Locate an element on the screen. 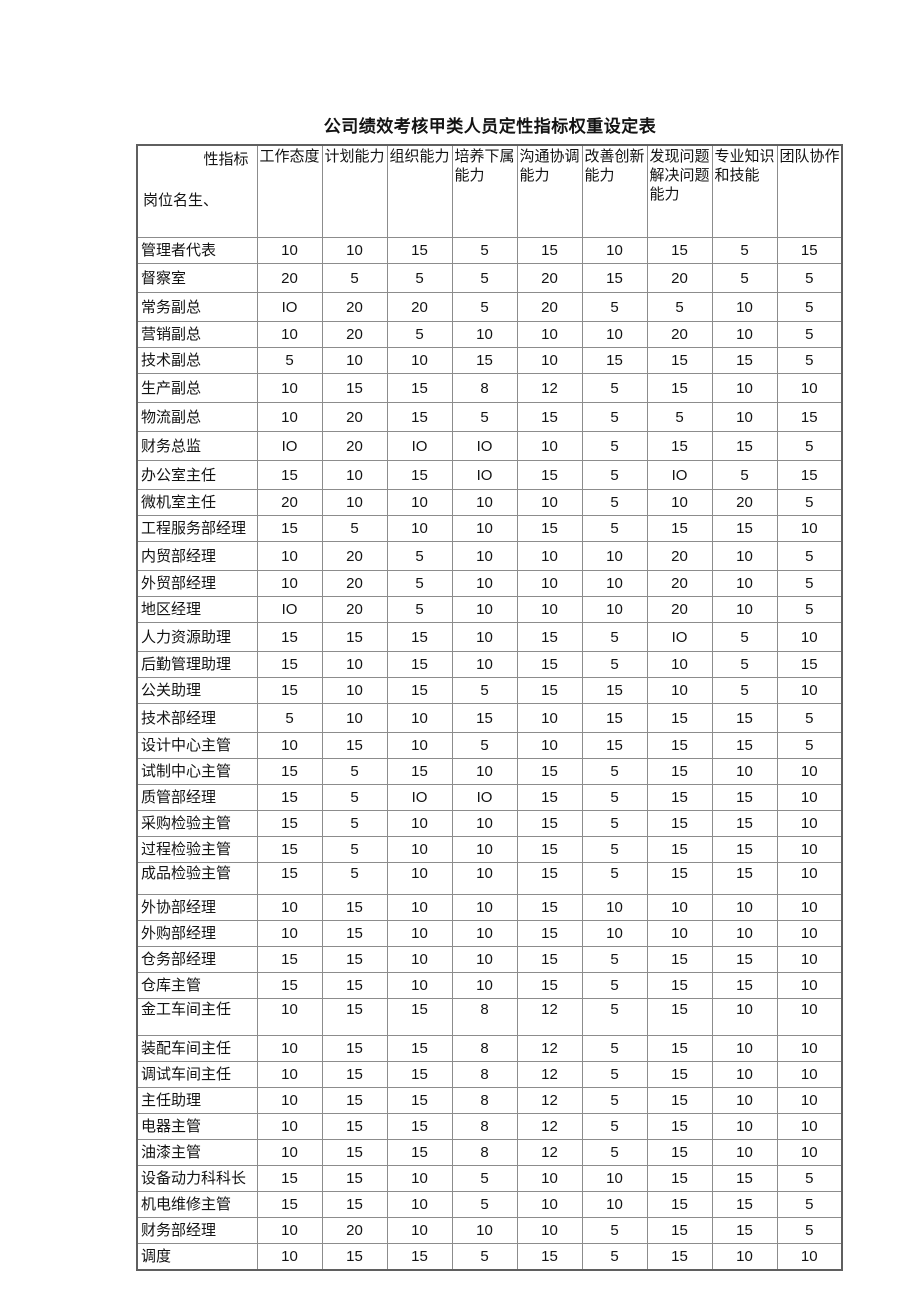 Image resolution: width=920 pixels, height=1301 pixels. column-header-7: 发现问题解决问题能力 is located at coordinates (679, 191).